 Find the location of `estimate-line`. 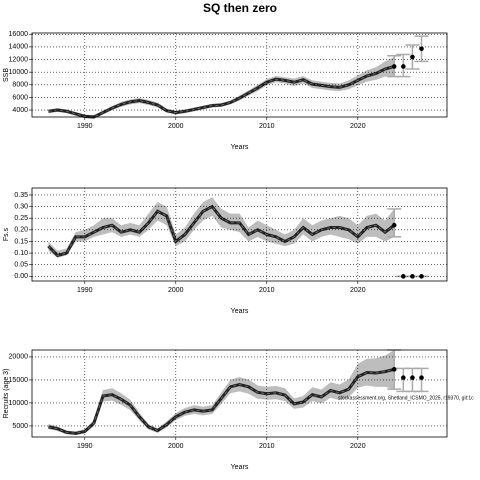

estimate-line is located at coordinates (221, 92).